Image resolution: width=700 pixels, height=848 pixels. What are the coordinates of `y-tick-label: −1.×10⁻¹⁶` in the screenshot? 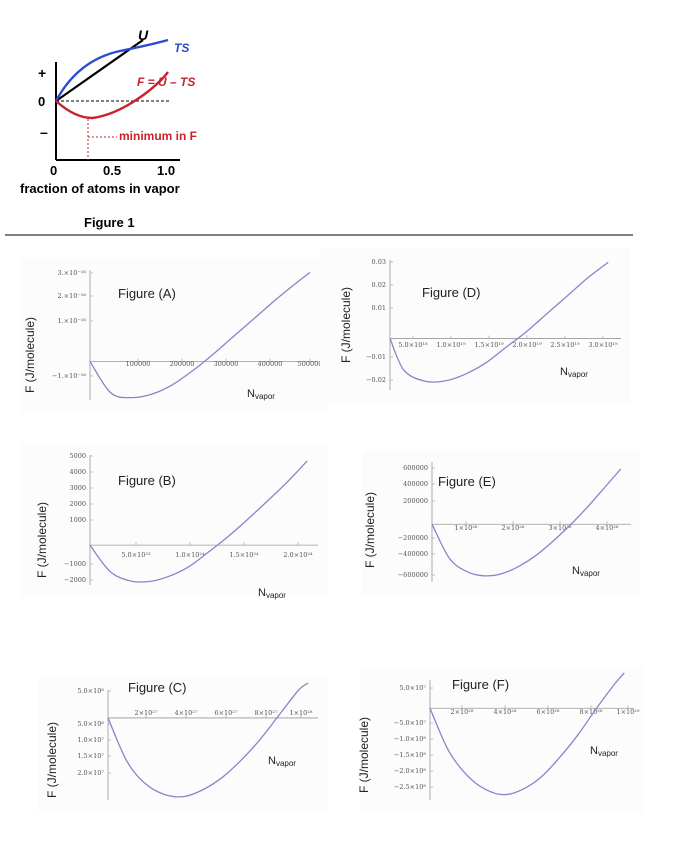 It's located at (69, 376).